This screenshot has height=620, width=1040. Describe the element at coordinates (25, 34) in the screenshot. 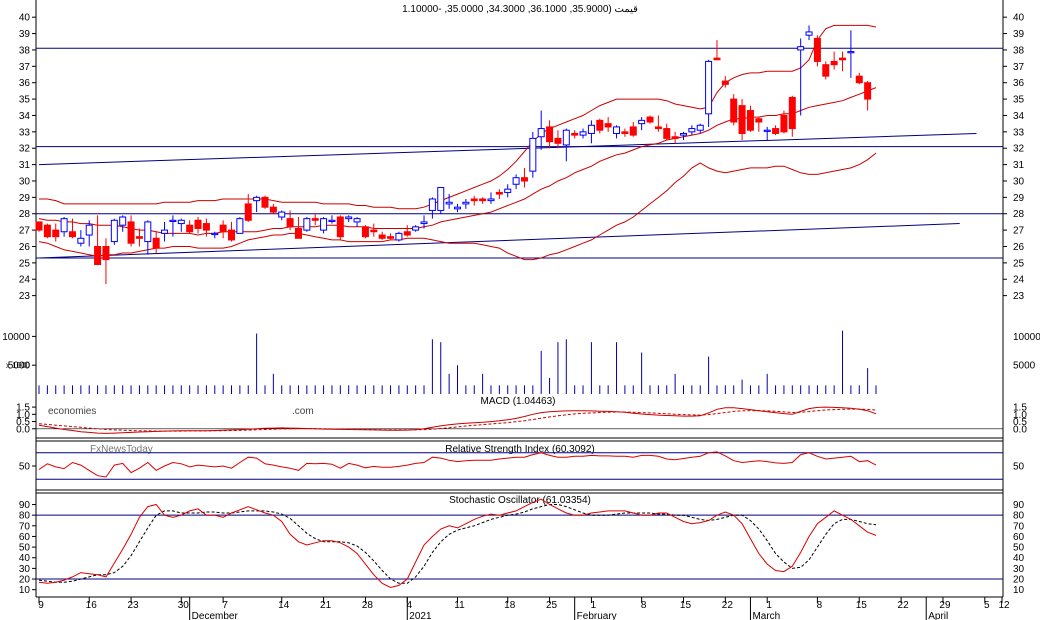

I see `price-y-tick-label: 39` at that location.